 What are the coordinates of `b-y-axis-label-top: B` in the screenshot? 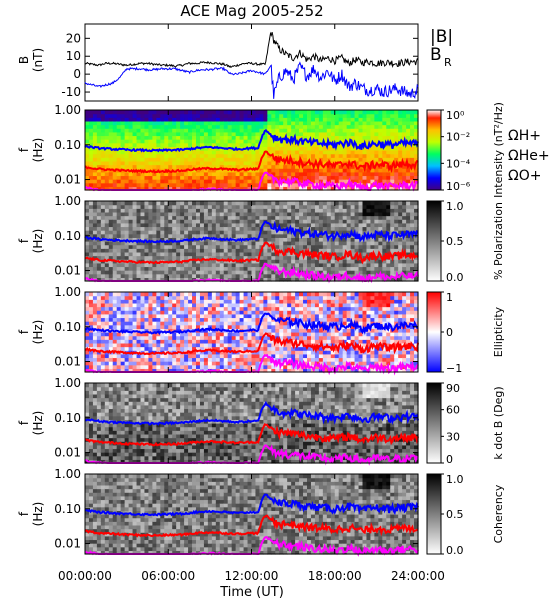 It's located at (24, 60).